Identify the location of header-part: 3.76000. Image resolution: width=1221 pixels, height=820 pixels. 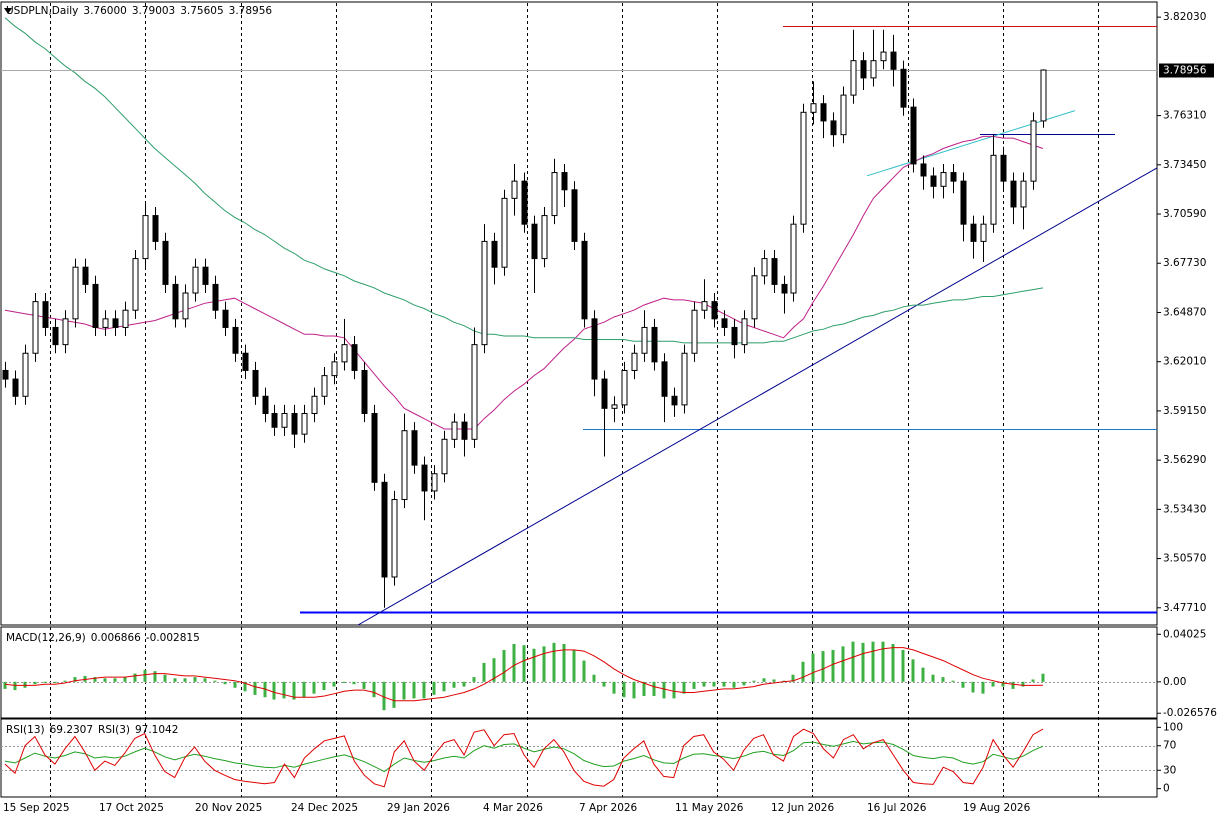
(104, 11).